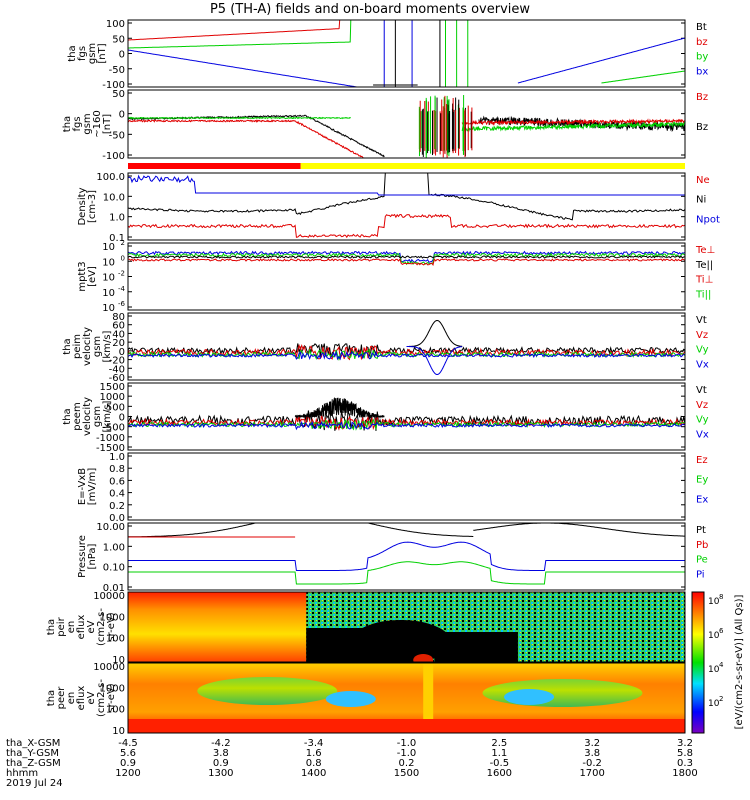 The image size is (750, 800). I want to click on ytick-label: 0.01, so click(114, 588).